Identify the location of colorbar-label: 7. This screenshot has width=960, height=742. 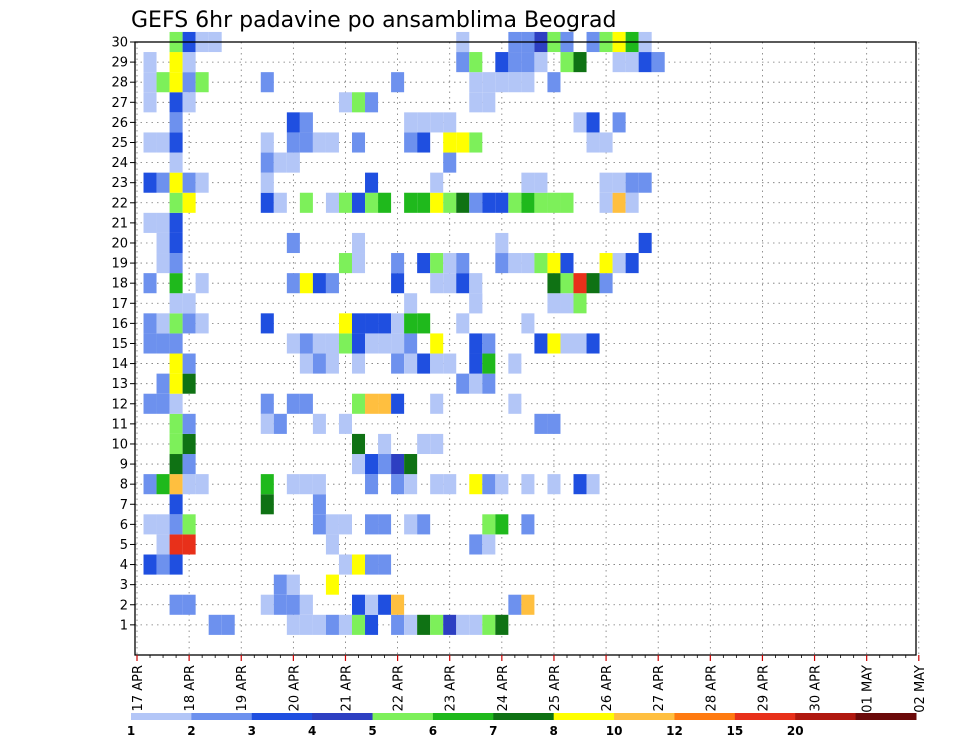
(493, 731).